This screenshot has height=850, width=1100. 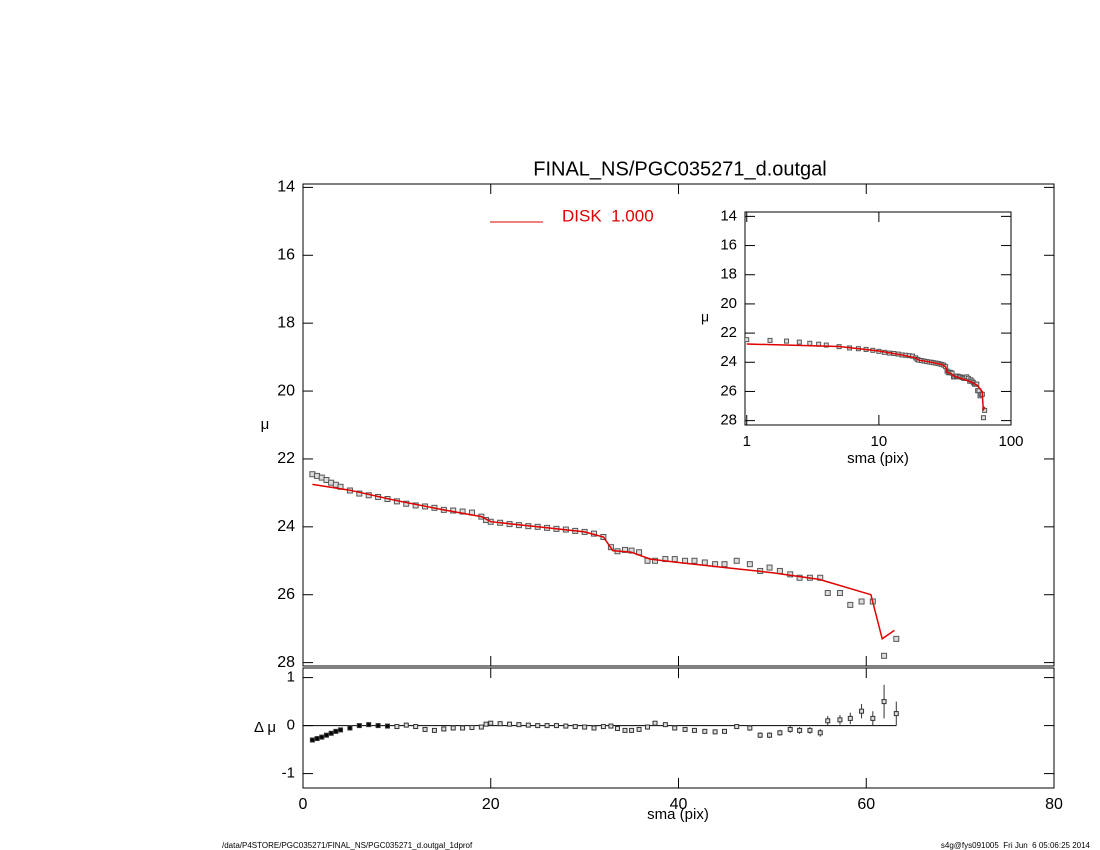 I want to click on chart-title: FINAL_NS/PGC035271_d.outgal, so click(x=680, y=169).